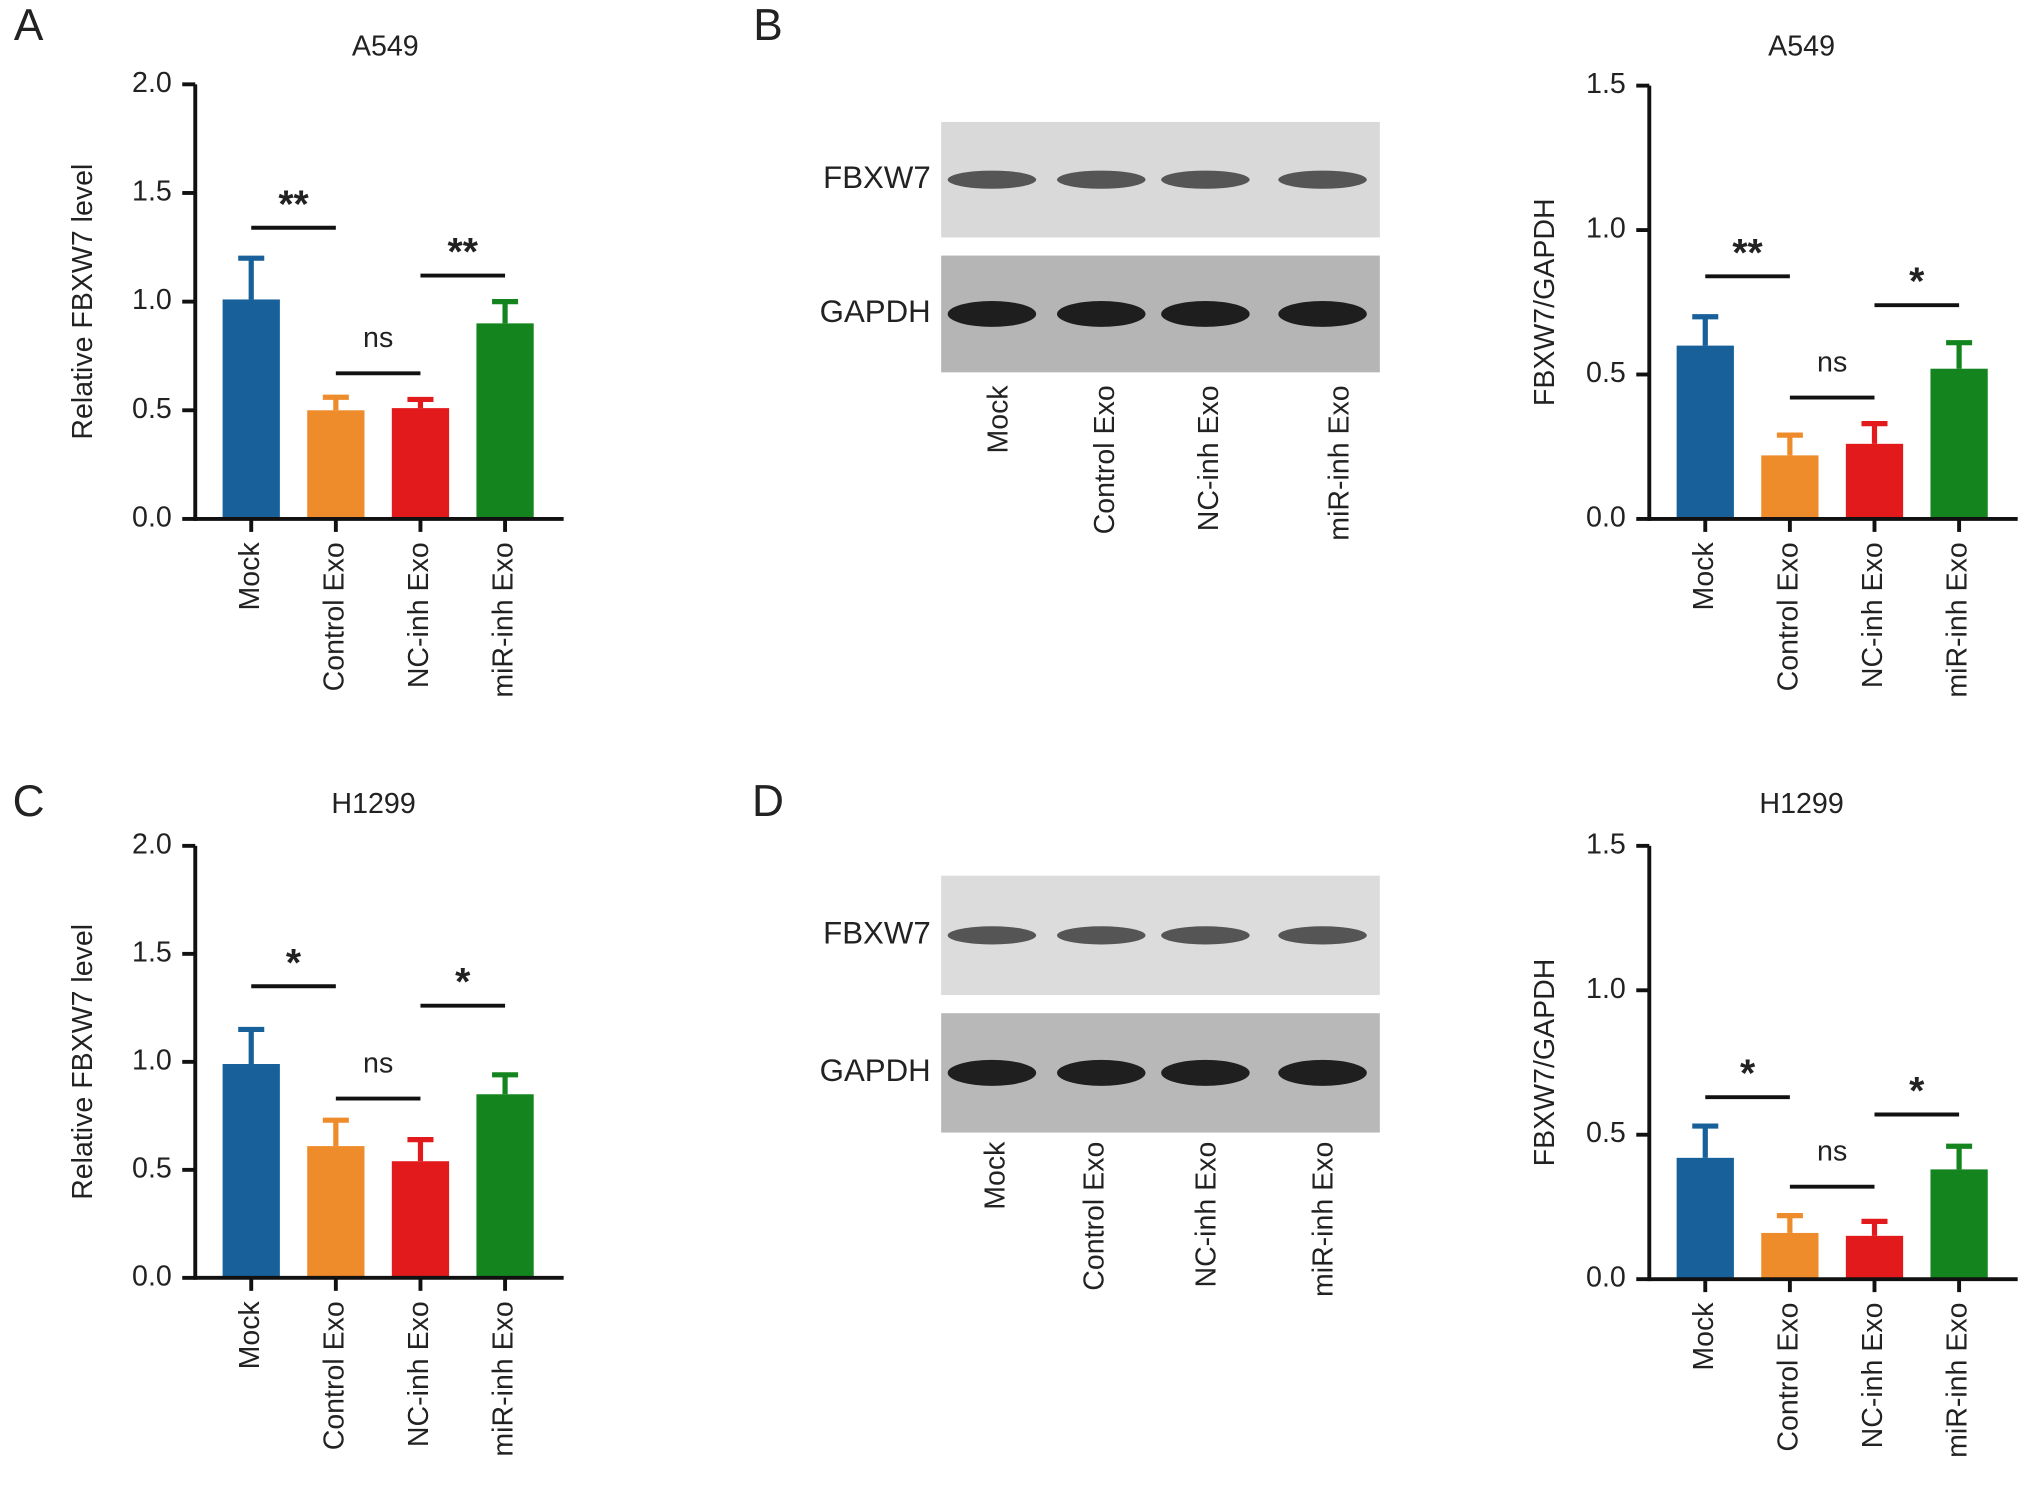 The image size is (2032, 1501). I want to click on chart-title: A549, so click(385, 47).